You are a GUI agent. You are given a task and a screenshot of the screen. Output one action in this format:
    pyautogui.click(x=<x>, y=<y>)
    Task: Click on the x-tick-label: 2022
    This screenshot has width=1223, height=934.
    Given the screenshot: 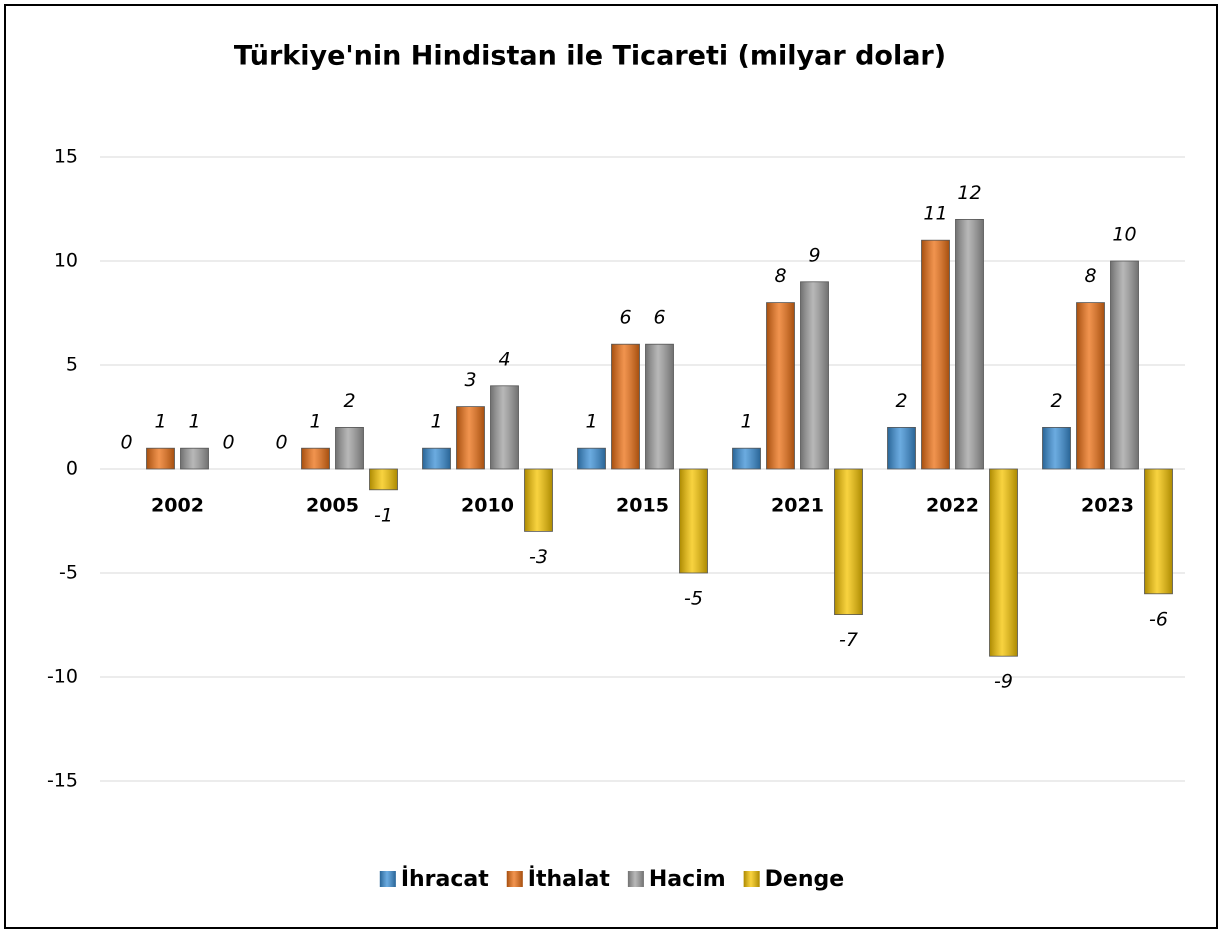 What is the action you would take?
    pyautogui.click(x=952, y=506)
    